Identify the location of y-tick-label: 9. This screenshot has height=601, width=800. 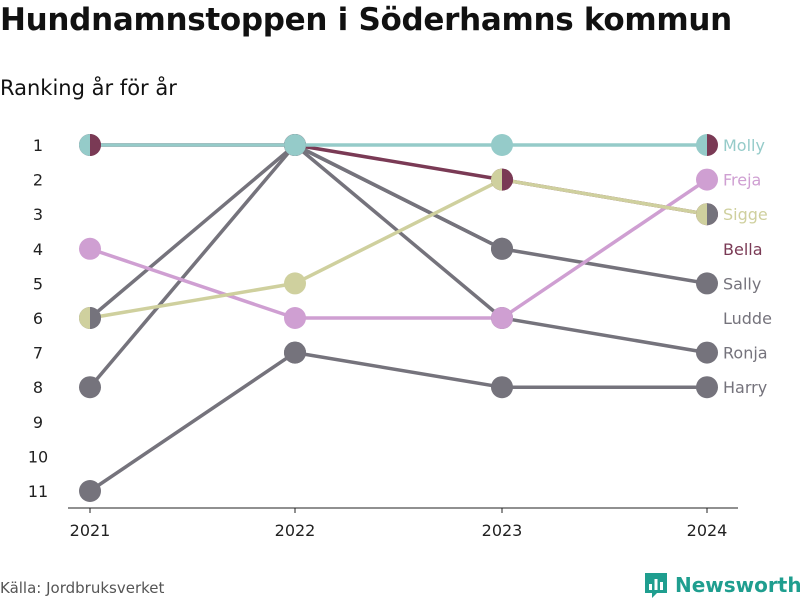
(38, 422).